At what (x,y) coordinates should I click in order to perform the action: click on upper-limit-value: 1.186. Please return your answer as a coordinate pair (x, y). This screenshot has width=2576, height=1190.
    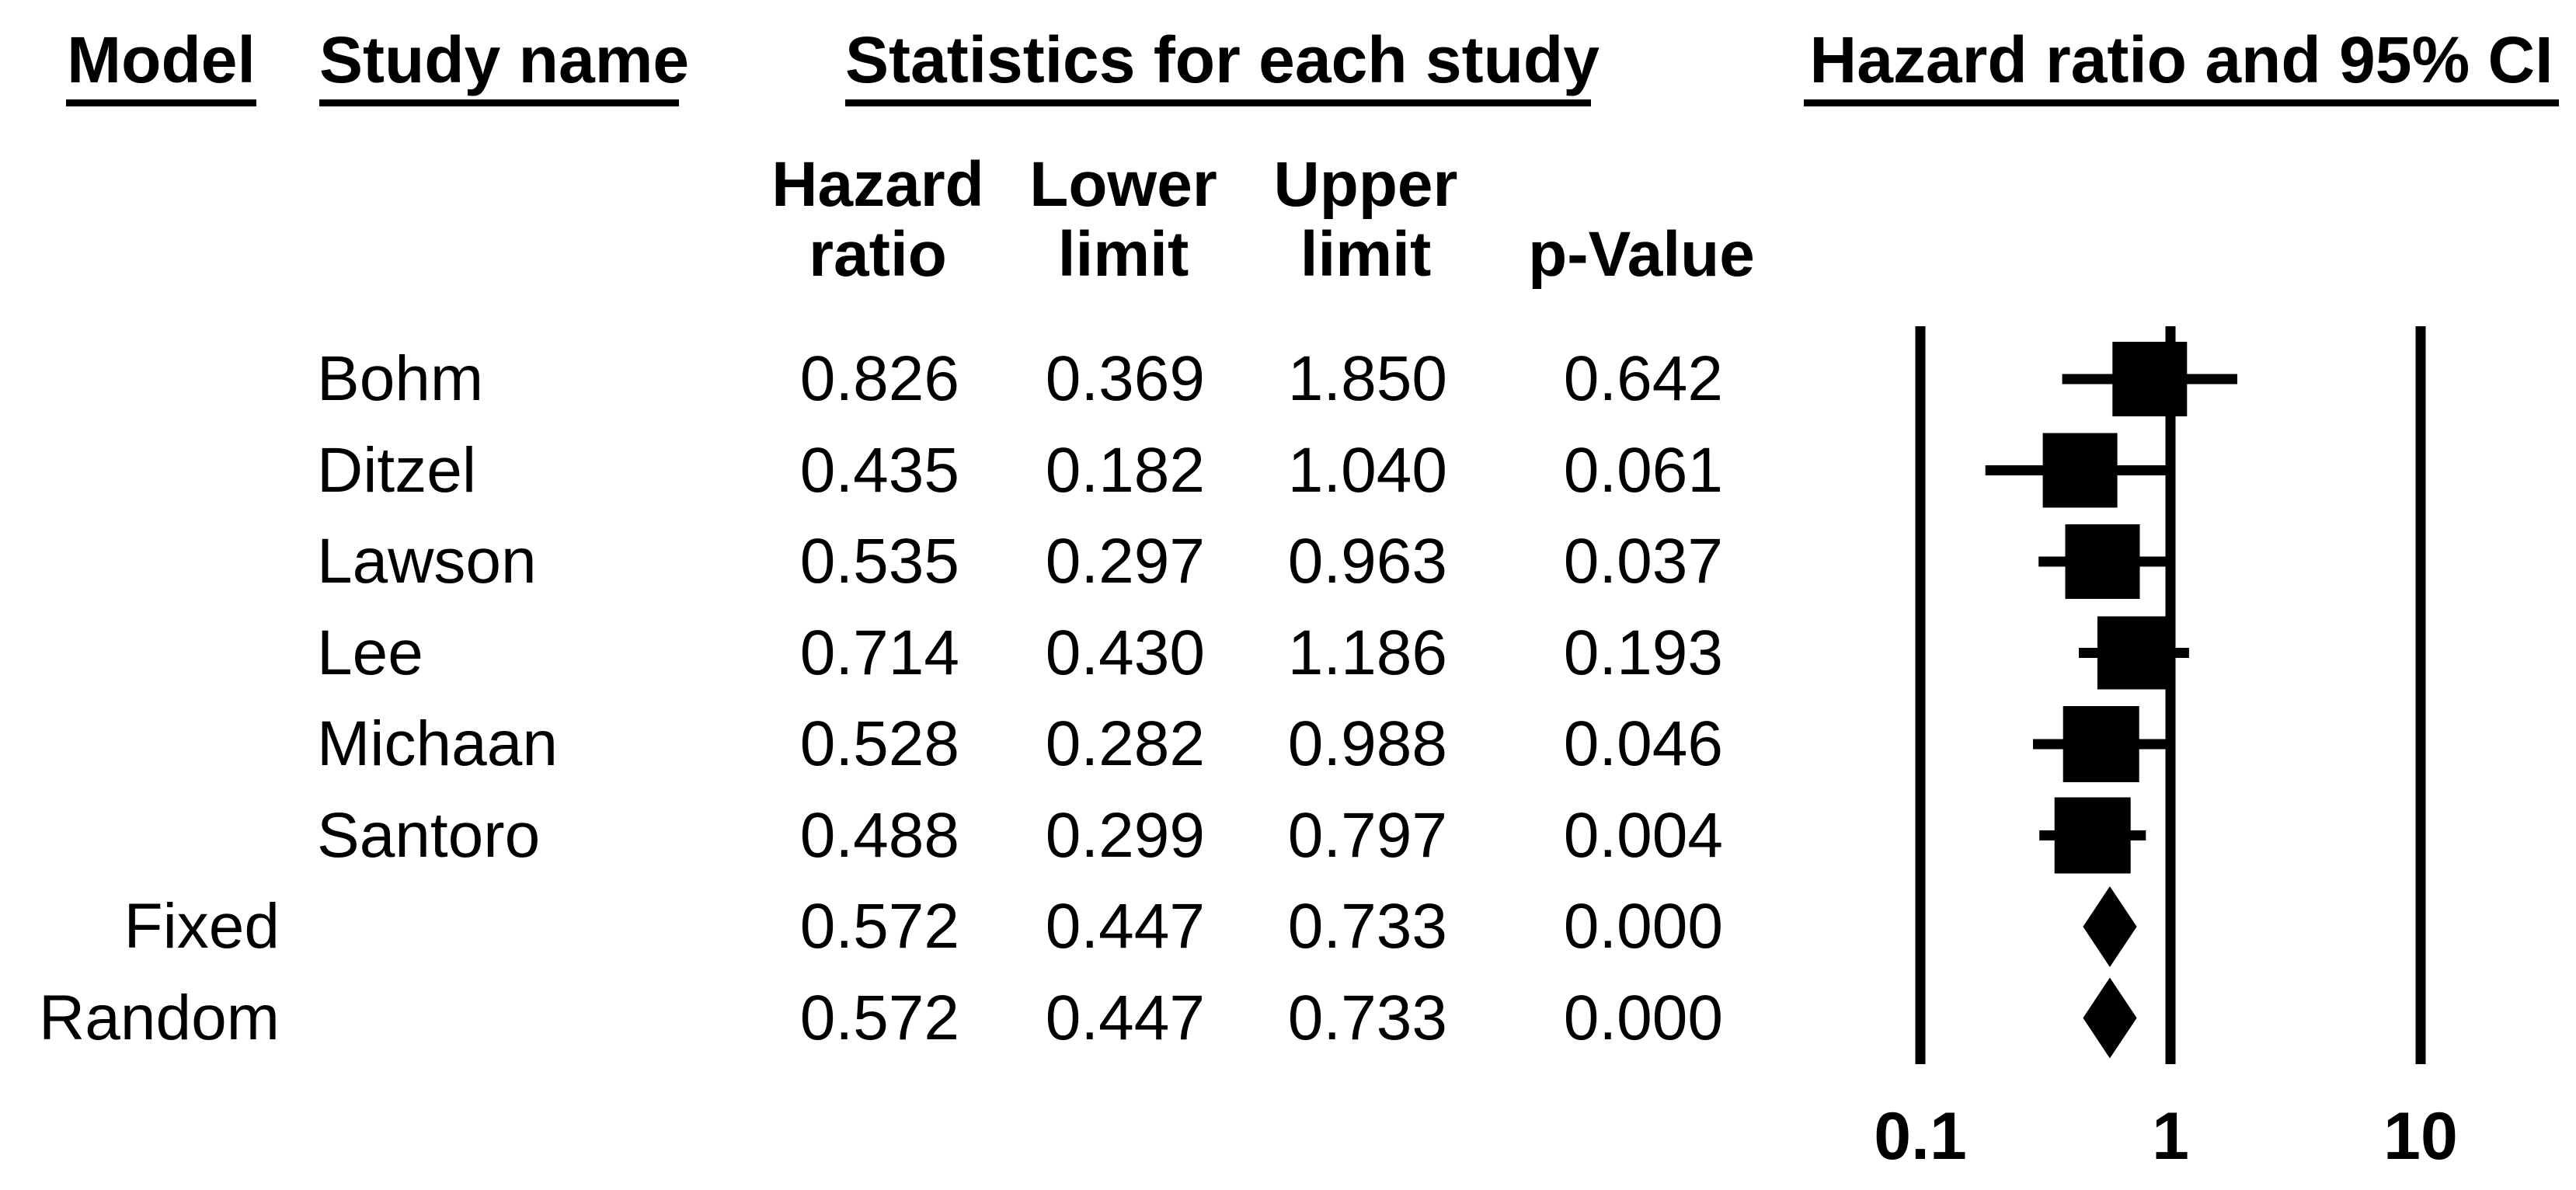
    Looking at the image, I should click on (1367, 653).